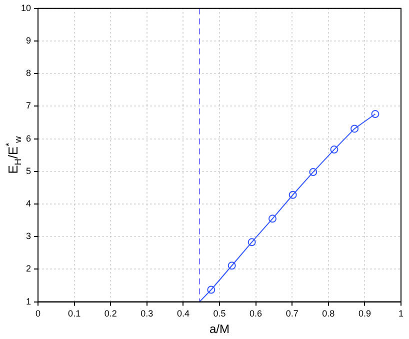 Image resolution: width=409 pixels, height=339 pixels. I want to click on y-tick-label: 4, so click(29, 203).